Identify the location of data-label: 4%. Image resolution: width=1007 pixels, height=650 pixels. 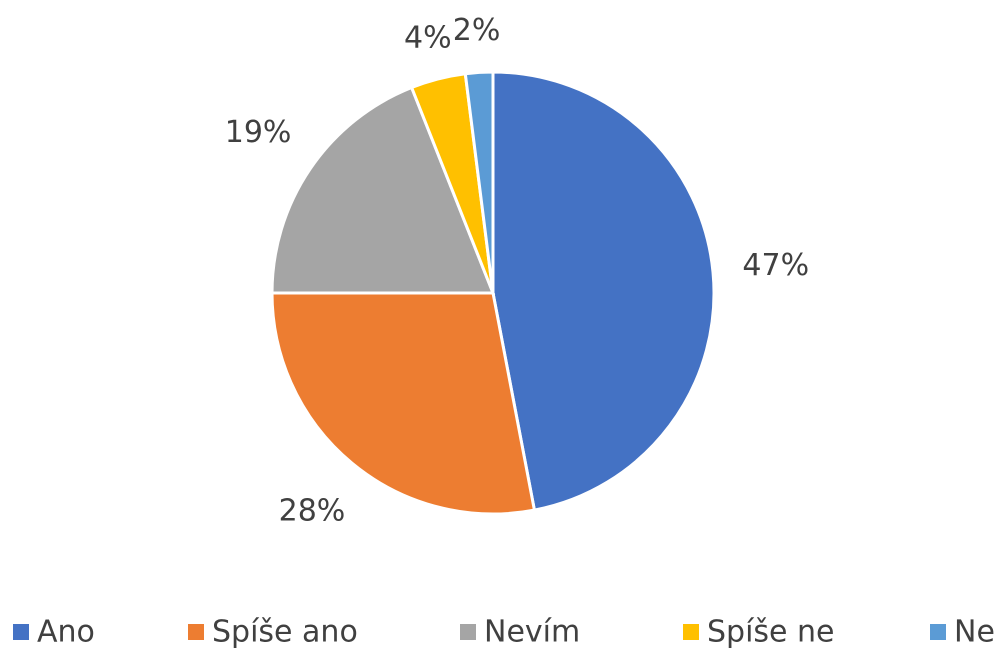
(428, 38).